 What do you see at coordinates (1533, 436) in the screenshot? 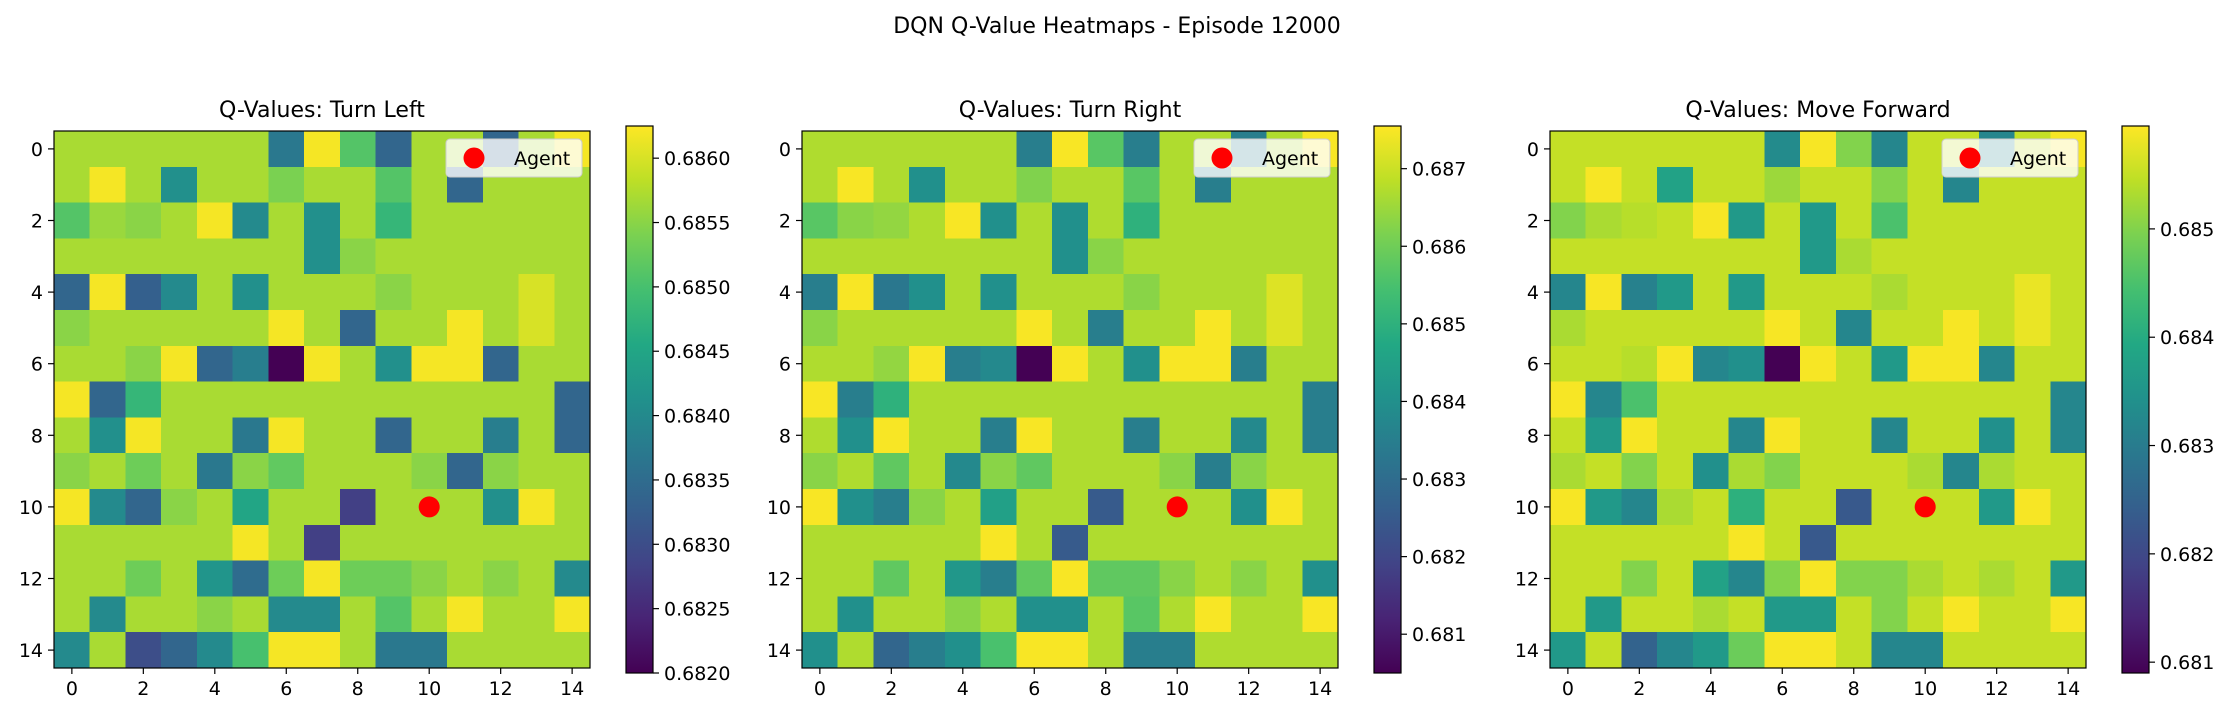
I see `y-tick-label: 8` at bounding box center [1533, 436].